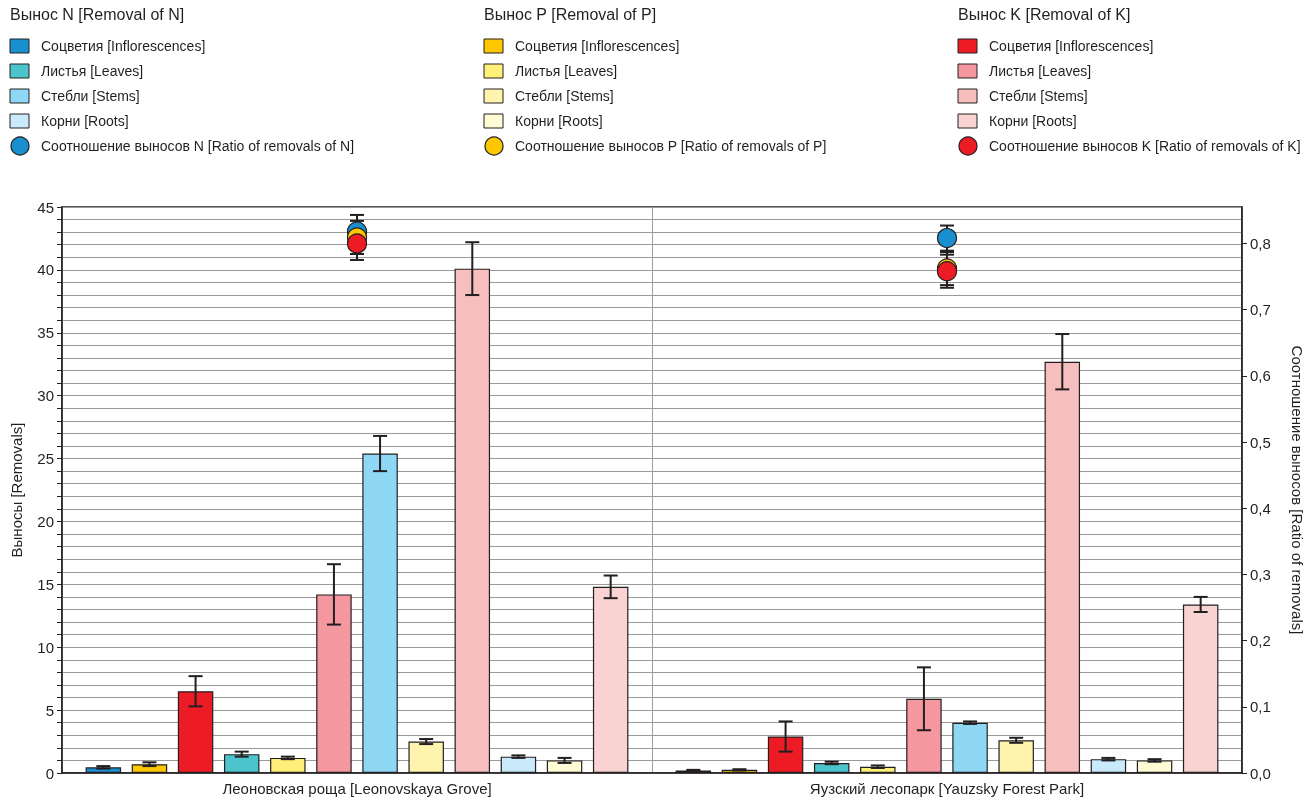 This screenshot has height=811, width=1313. What do you see at coordinates (1260, 243) in the screenshot?
I see `y2-tick-label: 0,8` at bounding box center [1260, 243].